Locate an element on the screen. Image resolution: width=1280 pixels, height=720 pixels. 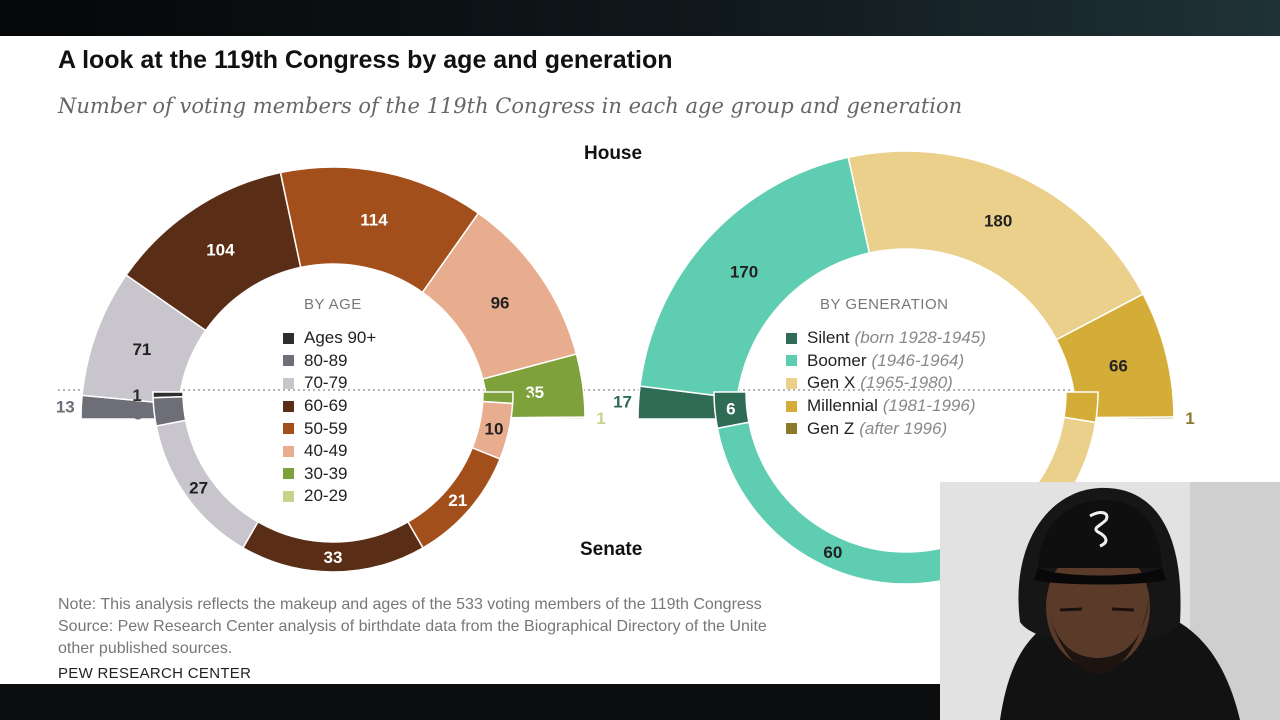
legend-generation-item: Millennial (1981-1996) is located at coordinates (886, 406).